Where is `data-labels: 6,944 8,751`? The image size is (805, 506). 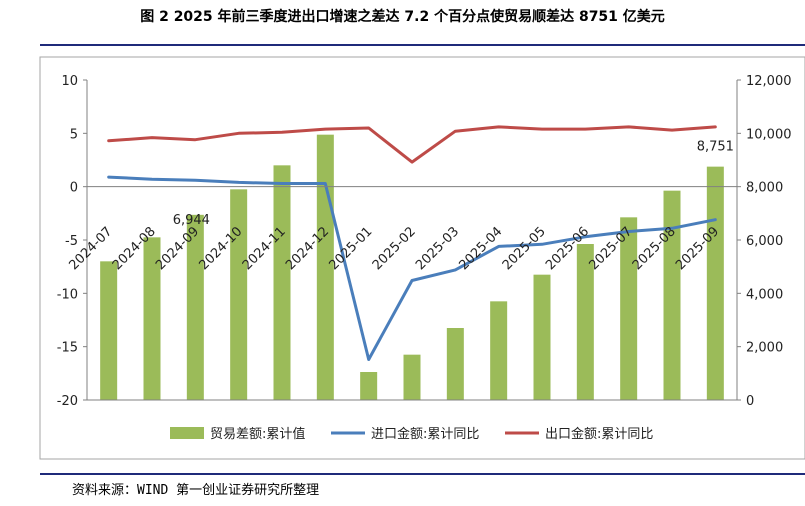
data-labels: 6,944 8,751 is located at coordinates (453, 184).